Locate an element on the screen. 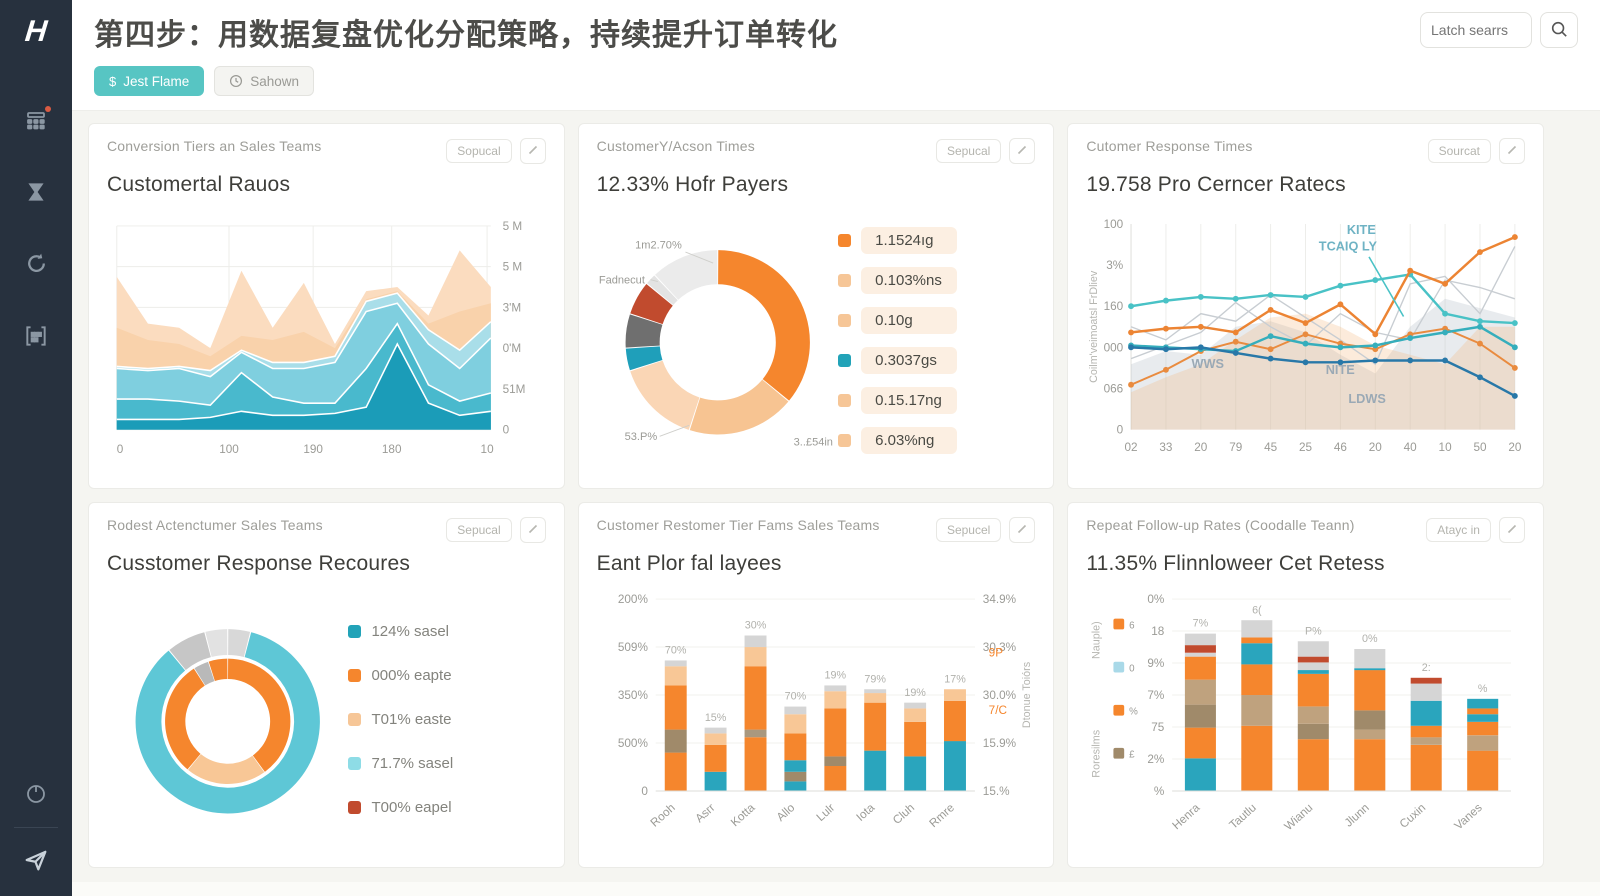  card-header: CustomerY/Acson Times Sepucal is located at coordinates (816, 151).